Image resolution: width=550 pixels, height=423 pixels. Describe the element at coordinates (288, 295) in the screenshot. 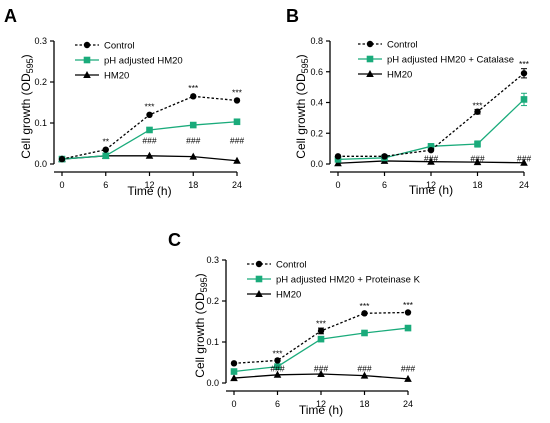

I see `legend-label: HM20` at that location.